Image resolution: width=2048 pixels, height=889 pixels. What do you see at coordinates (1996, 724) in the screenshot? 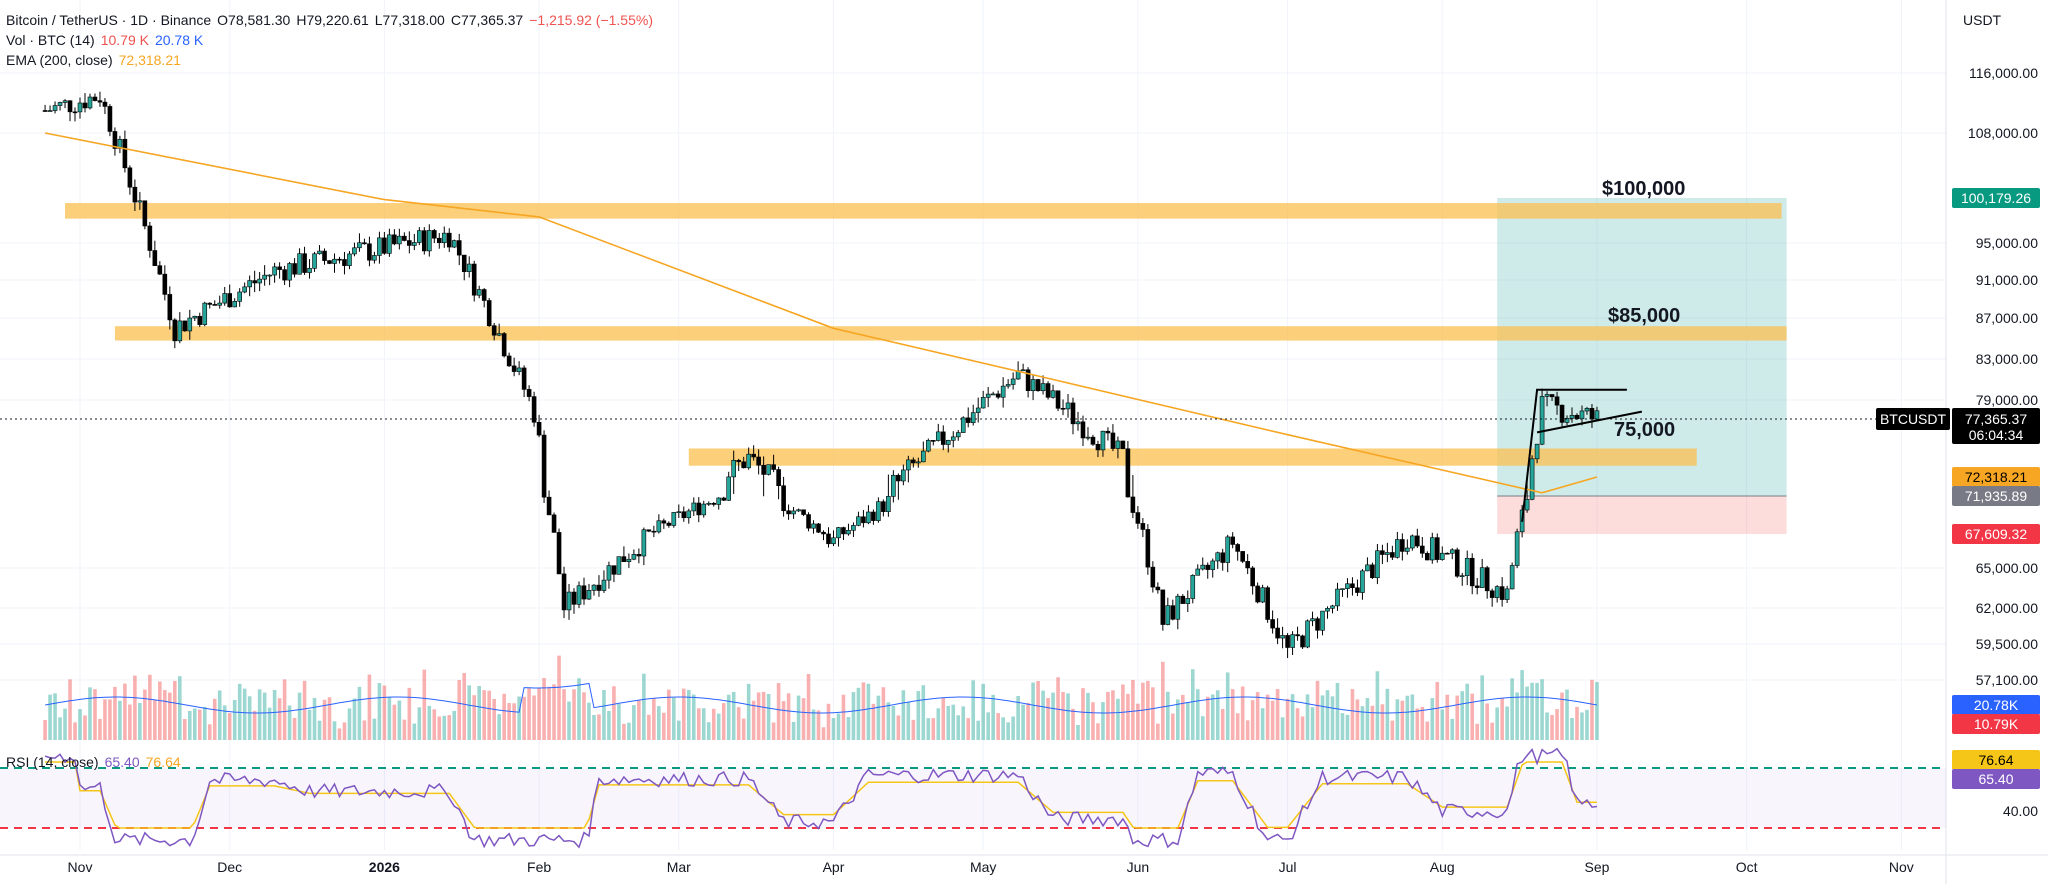
I see `volume-tag-value: 10.79K` at bounding box center [1996, 724].